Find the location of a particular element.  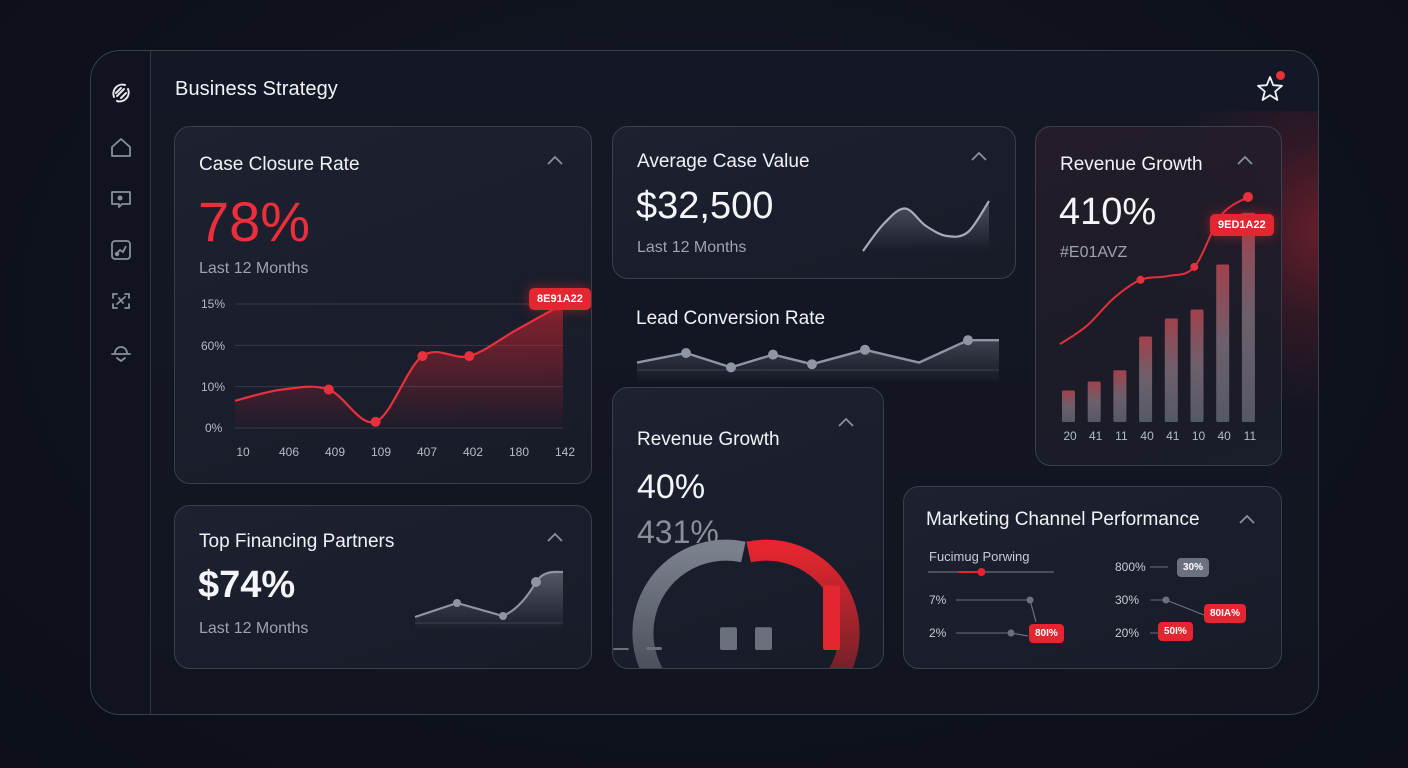

chart-tooltip: 9ED1A22 is located at coordinates (1242, 225).